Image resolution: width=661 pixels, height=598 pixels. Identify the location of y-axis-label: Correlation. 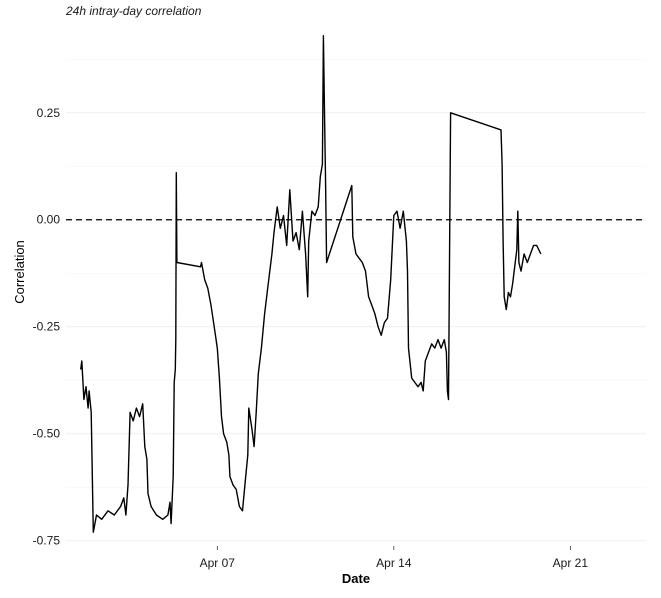
(19, 272).